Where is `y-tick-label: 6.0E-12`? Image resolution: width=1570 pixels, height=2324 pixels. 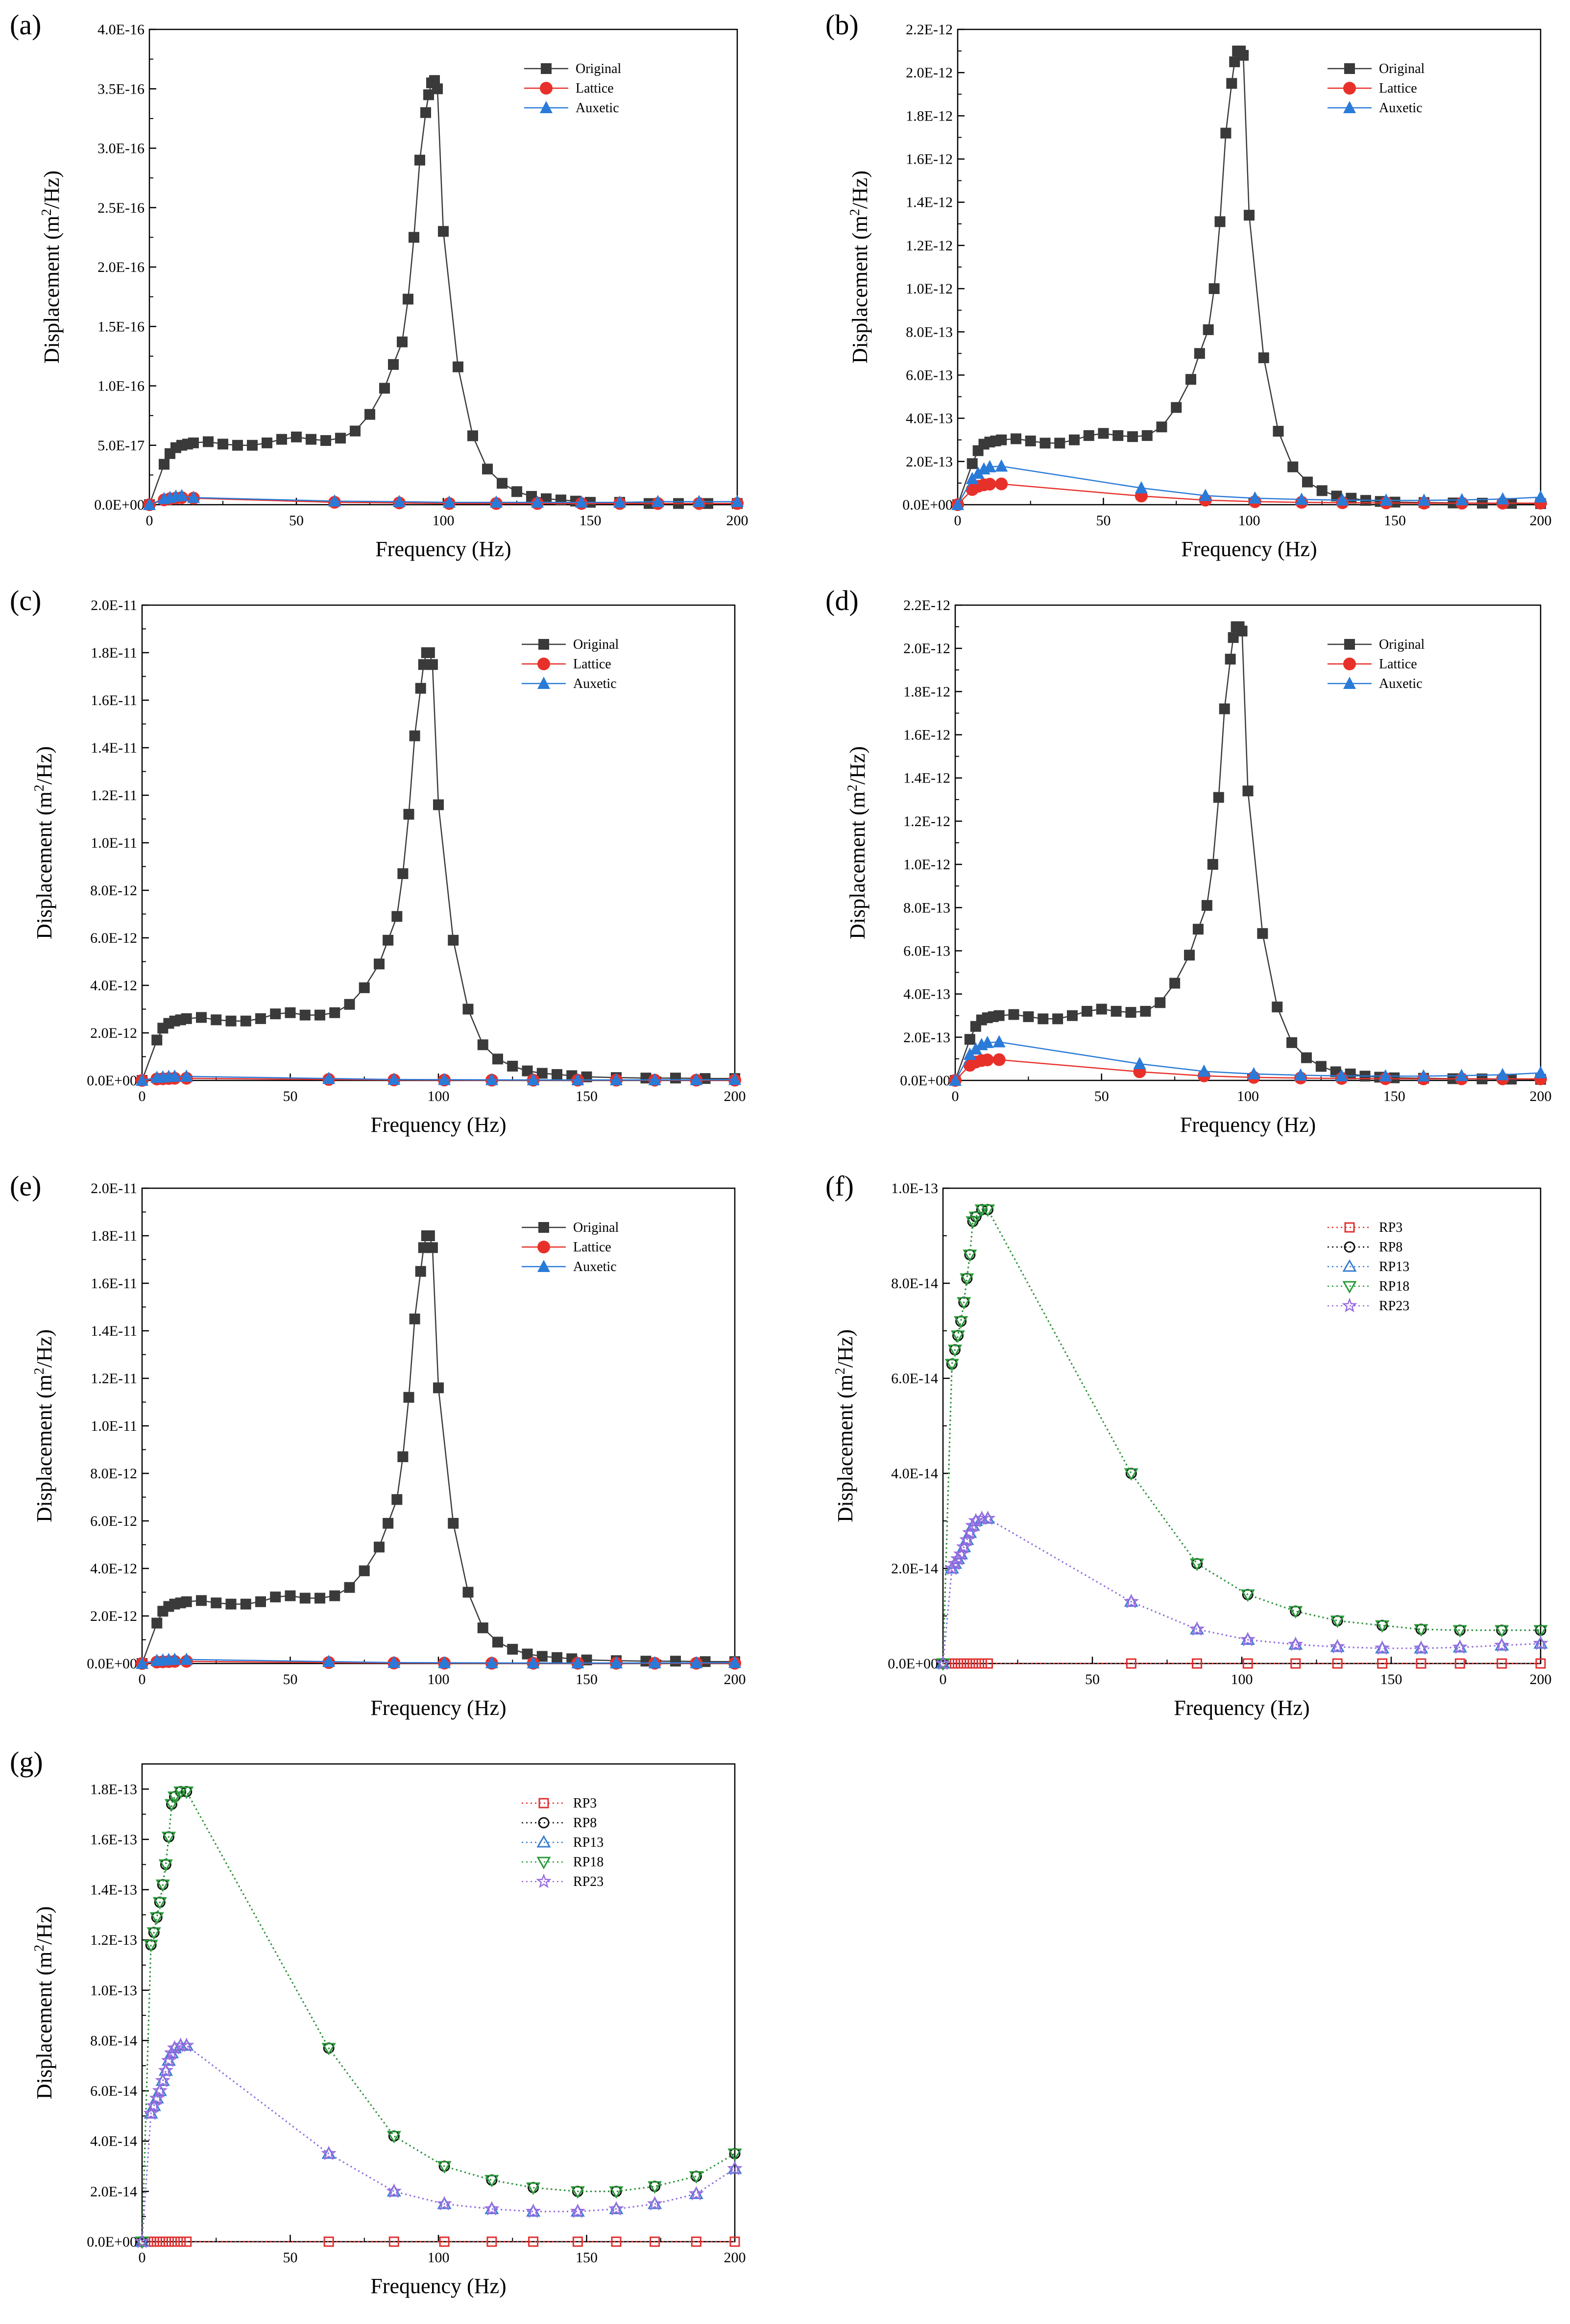 y-tick-label: 6.0E-12 is located at coordinates (114, 938).